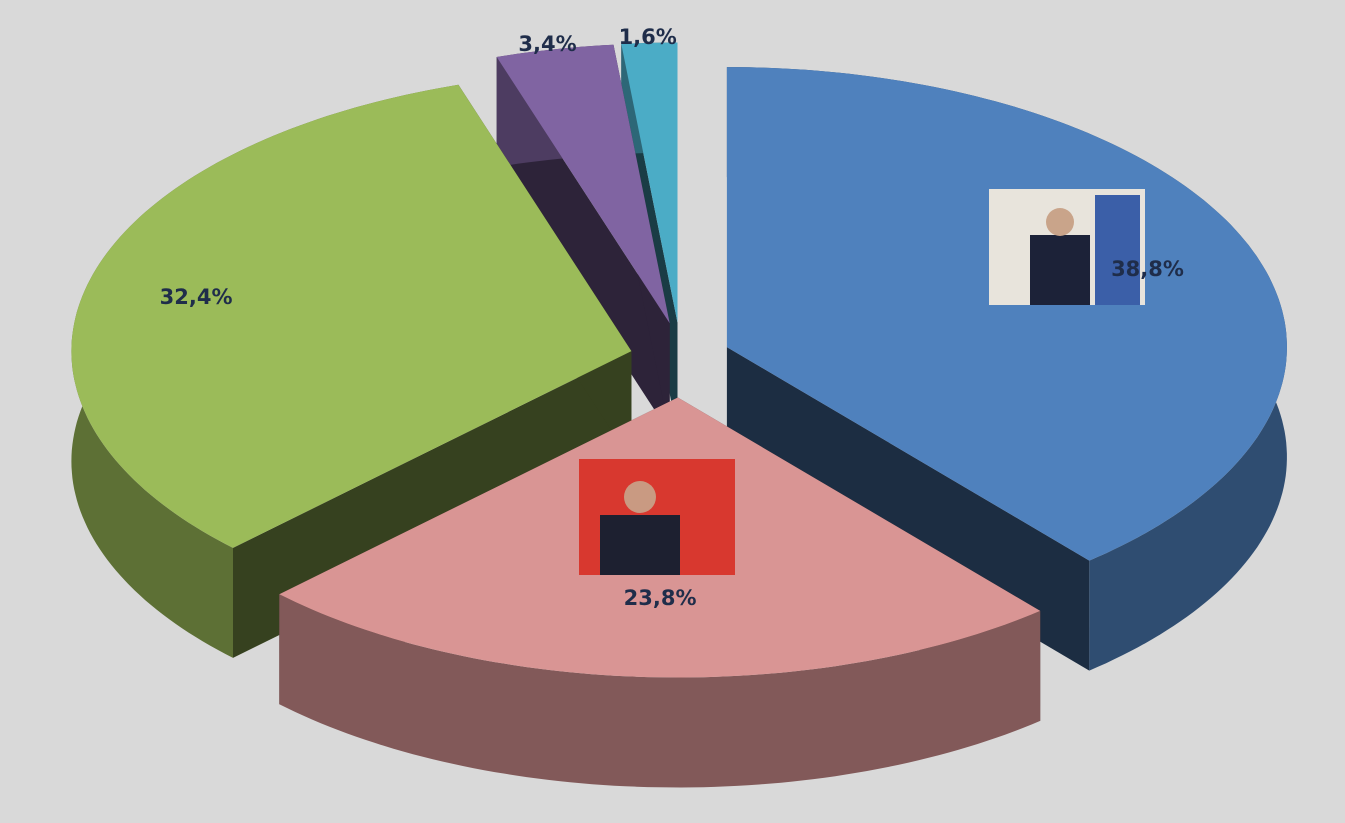  Describe the element at coordinates (1117, 250) in the screenshot. I see `flag` at that location.